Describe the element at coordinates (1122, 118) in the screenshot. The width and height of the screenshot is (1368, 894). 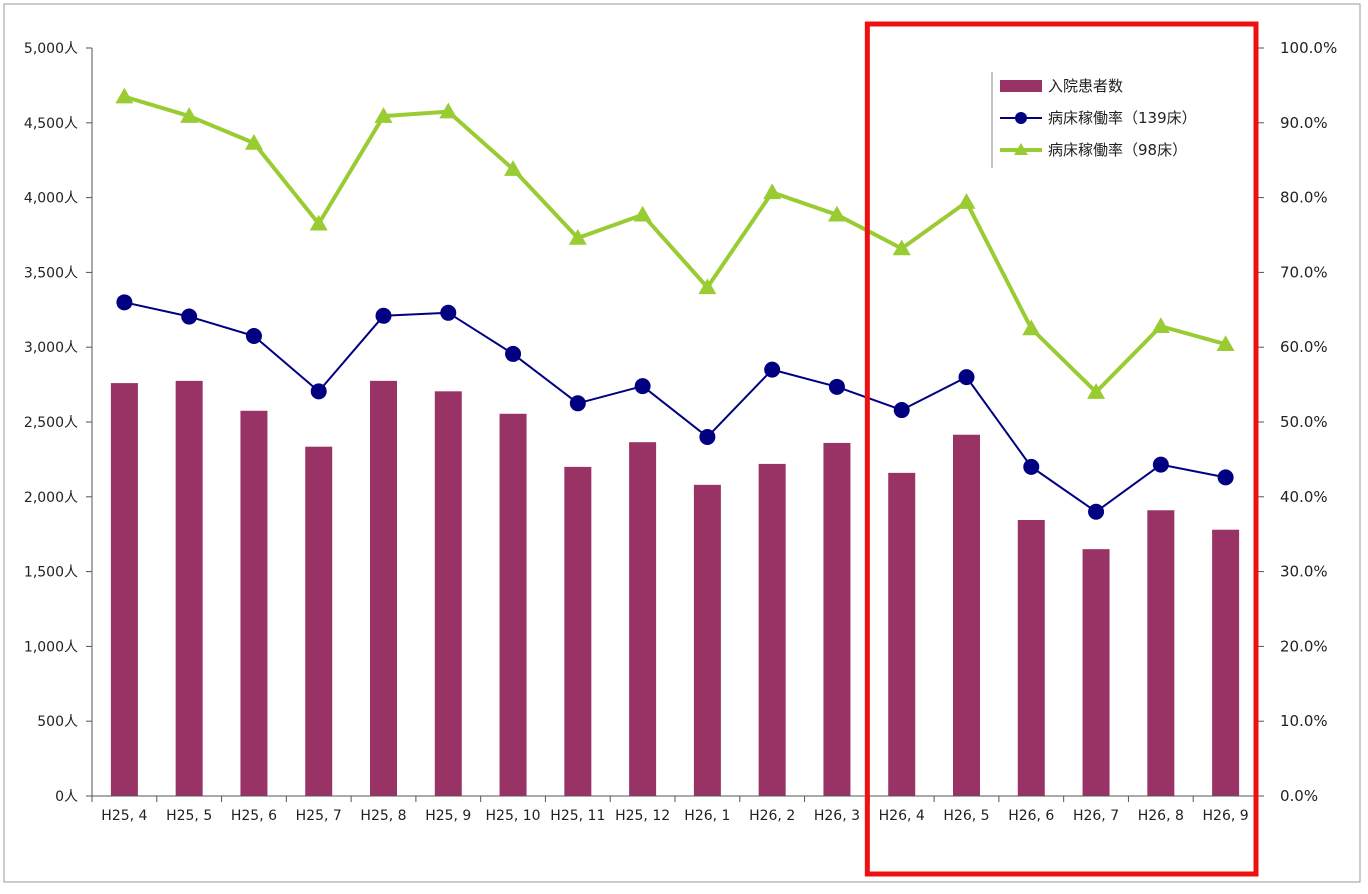
I see `legend-label: 病床稼働率（139床）` at that location.